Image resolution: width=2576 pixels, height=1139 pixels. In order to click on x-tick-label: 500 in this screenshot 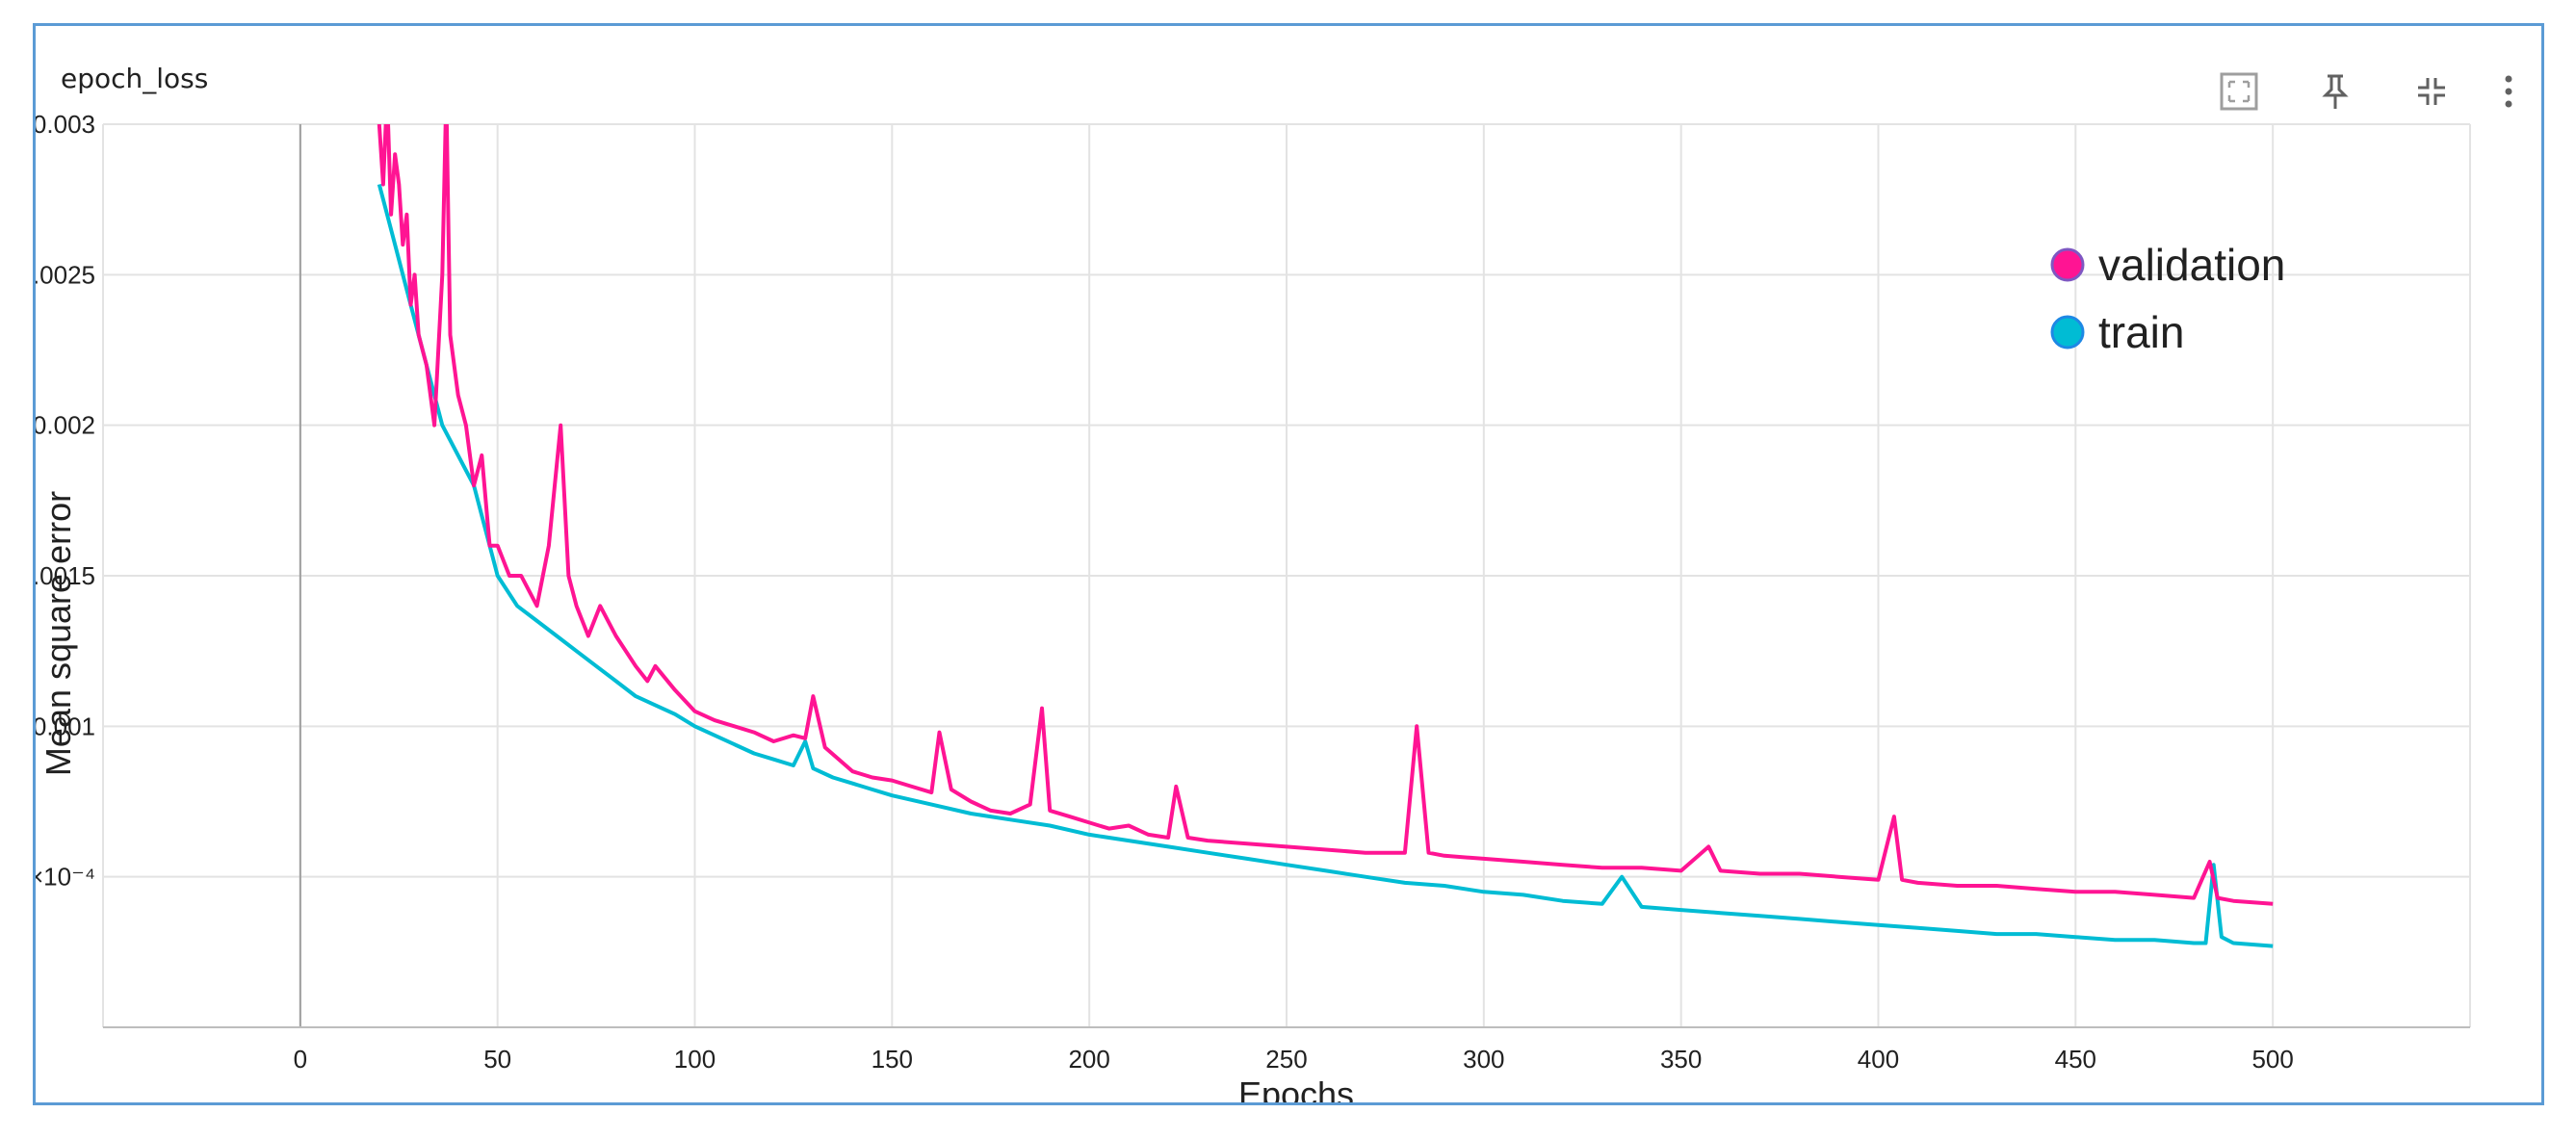, I will do `click(2272, 1059)`.